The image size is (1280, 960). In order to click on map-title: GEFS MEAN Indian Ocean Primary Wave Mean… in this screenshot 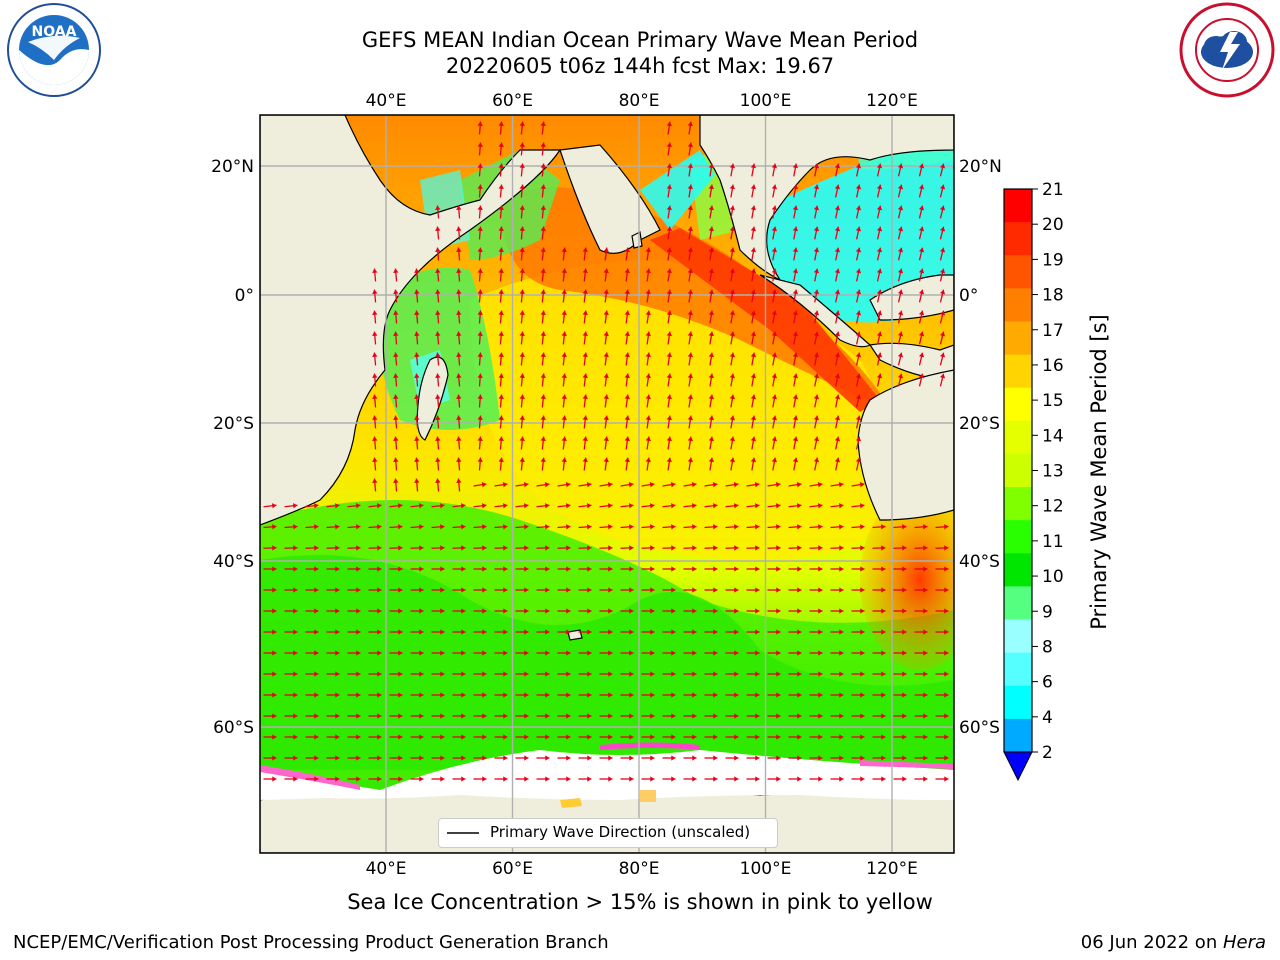, I will do `click(640, 40)`.